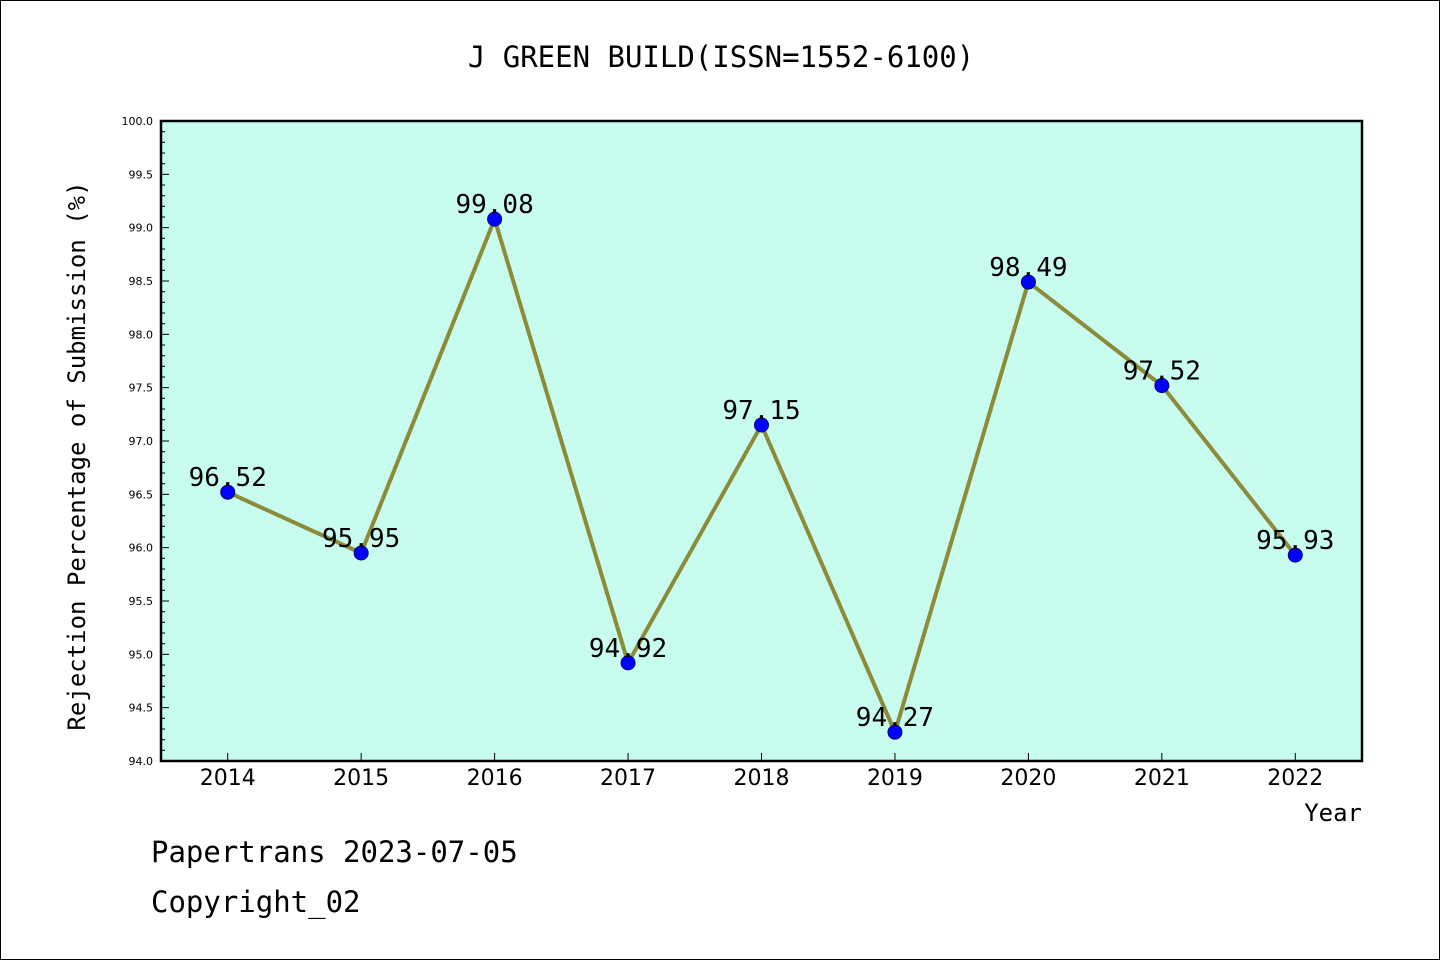 This screenshot has height=960, width=1440. Describe the element at coordinates (1162, 372) in the screenshot. I see `data-label: 97.52` at that location.